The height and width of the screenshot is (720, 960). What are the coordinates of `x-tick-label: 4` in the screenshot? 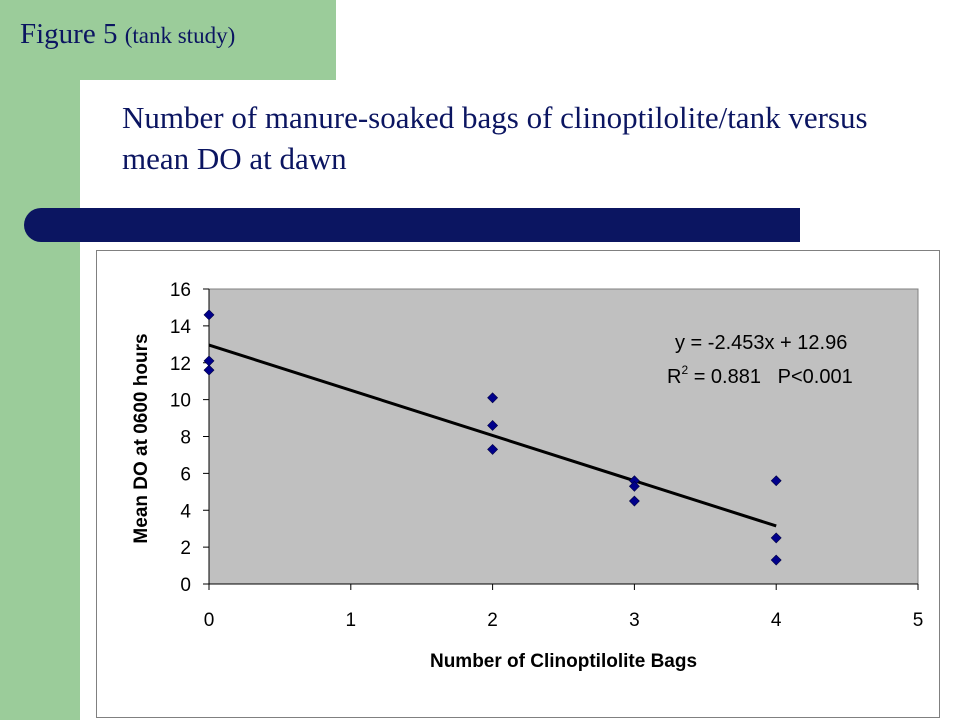 It's located at (776, 620).